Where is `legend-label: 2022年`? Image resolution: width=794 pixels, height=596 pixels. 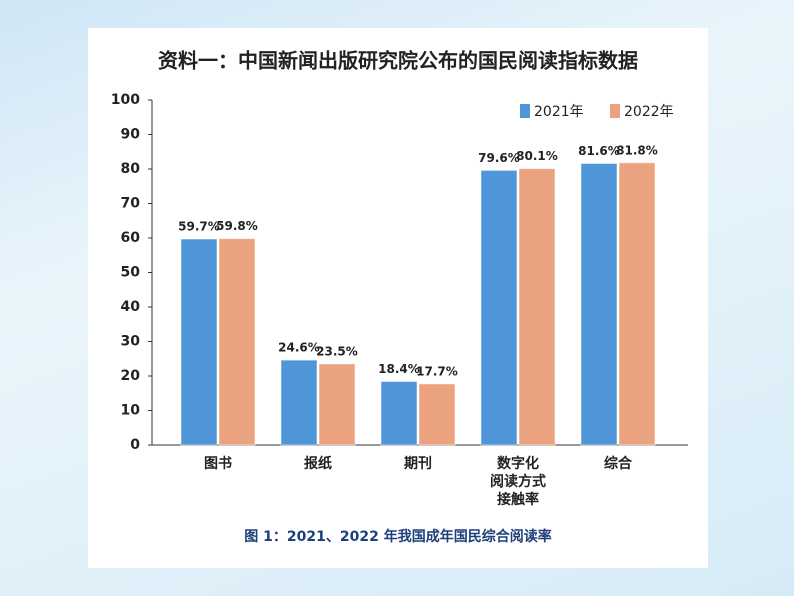
legend-label: 2022年 is located at coordinates (649, 112).